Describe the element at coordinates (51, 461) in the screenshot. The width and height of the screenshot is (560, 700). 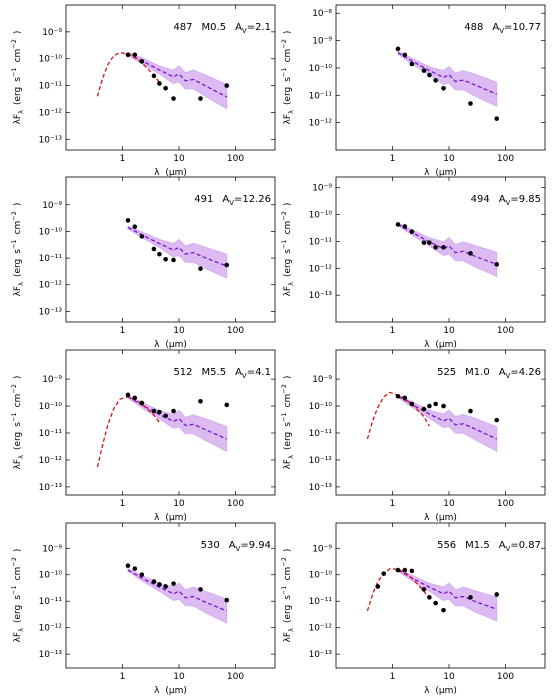
I see `y-tick-label: 10⁻¹²` at that location.